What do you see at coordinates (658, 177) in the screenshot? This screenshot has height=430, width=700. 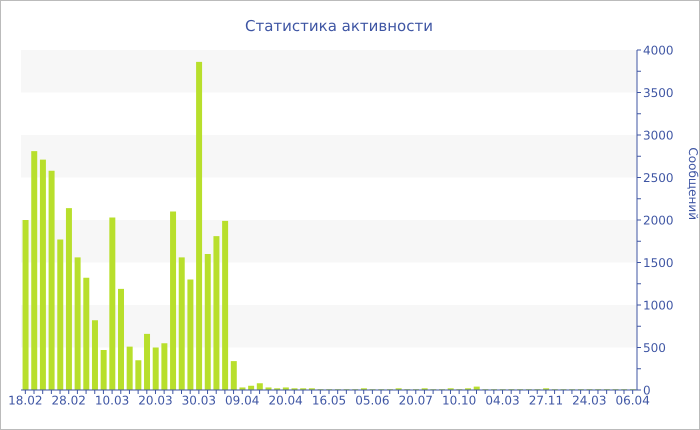 I see `y-tick-label: 2500` at bounding box center [658, 177].